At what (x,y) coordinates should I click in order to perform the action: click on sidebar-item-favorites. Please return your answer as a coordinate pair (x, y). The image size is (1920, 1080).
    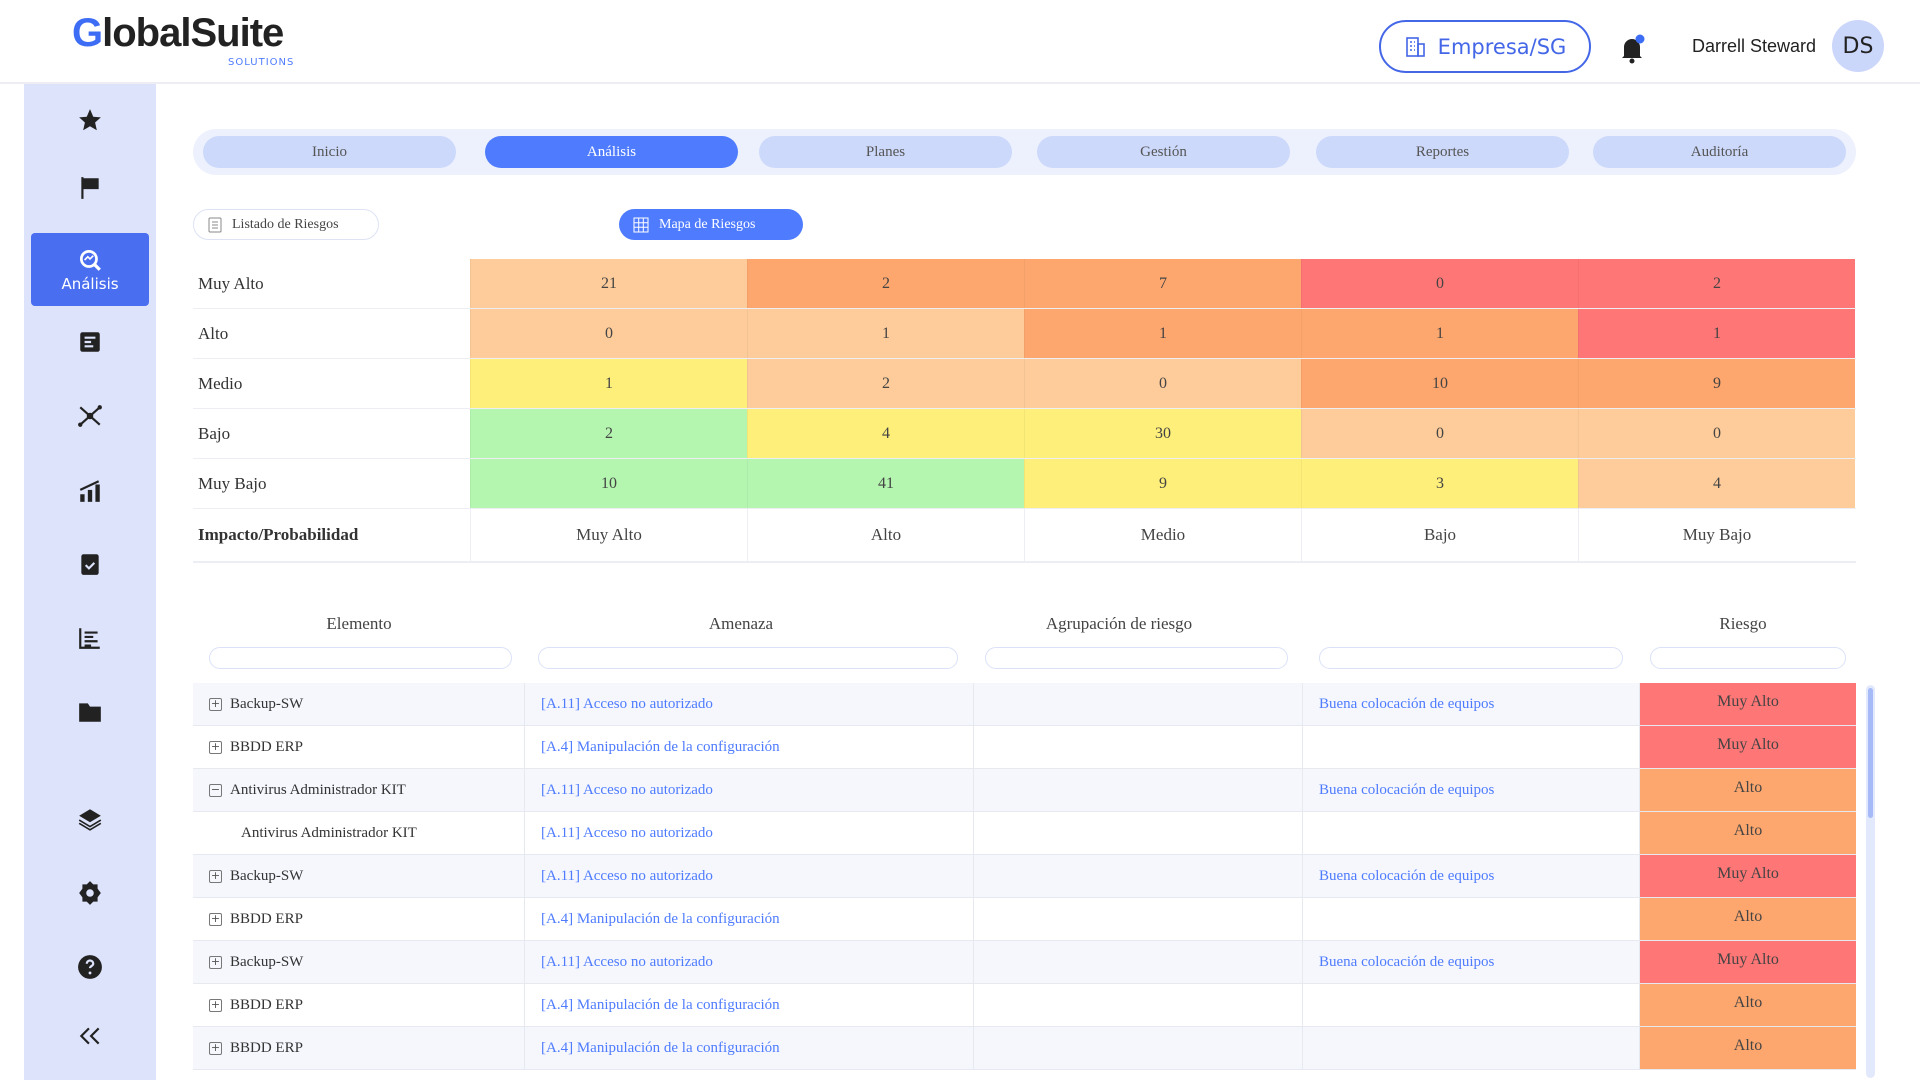
    Looking at the image, I should click on (90, 120).